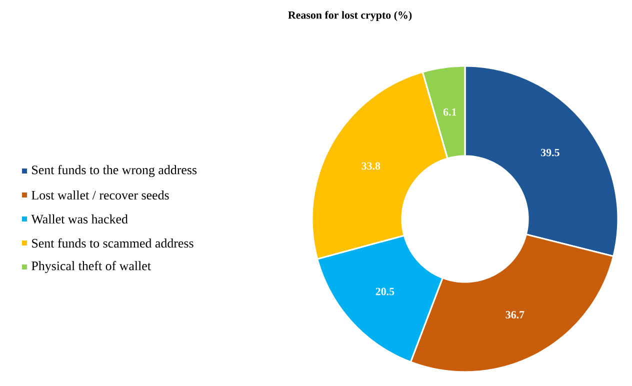  What do you see at coordinates (371, 166) in the screenshot?
I see `data-label: 33.8` at bounding box center [371, 166].